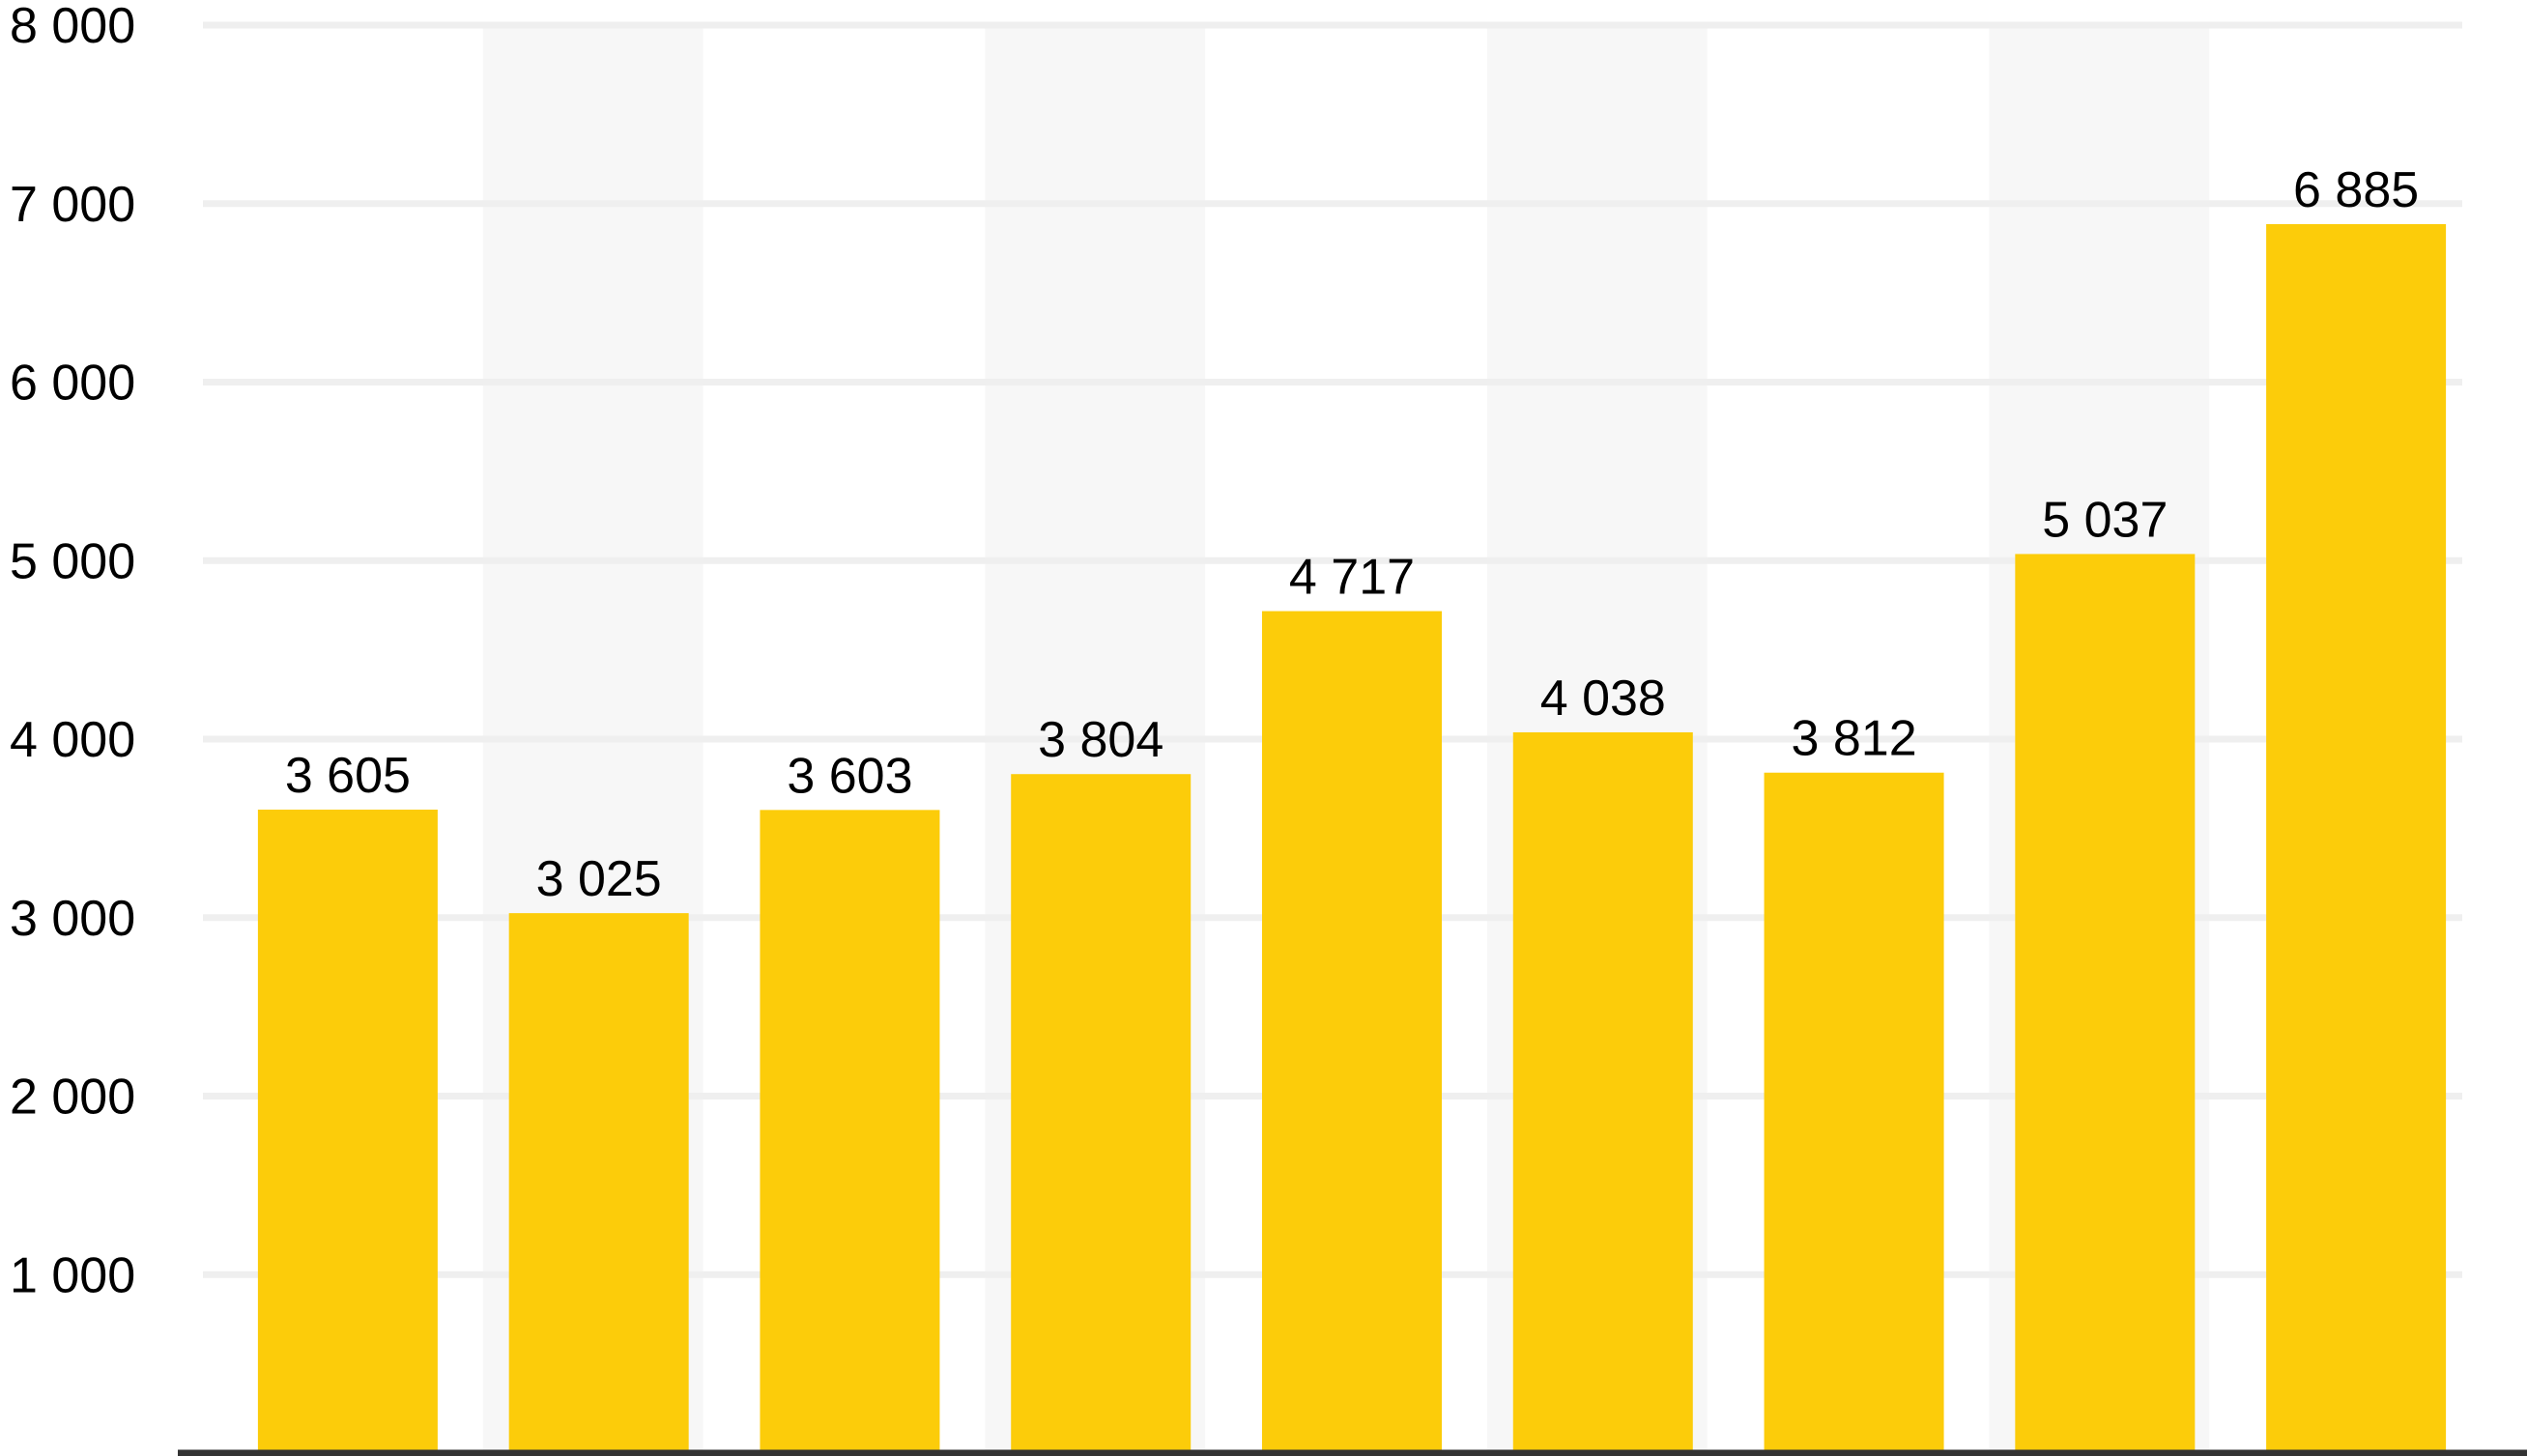  Describe the element at coordinates (73, 384) in the screenshot. I see `y-tick-label: 6 000` at that location.